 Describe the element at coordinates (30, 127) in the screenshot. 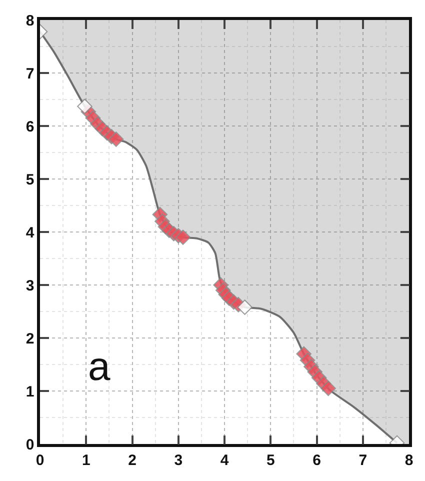

I see `y-tick-label: 6` at that location.